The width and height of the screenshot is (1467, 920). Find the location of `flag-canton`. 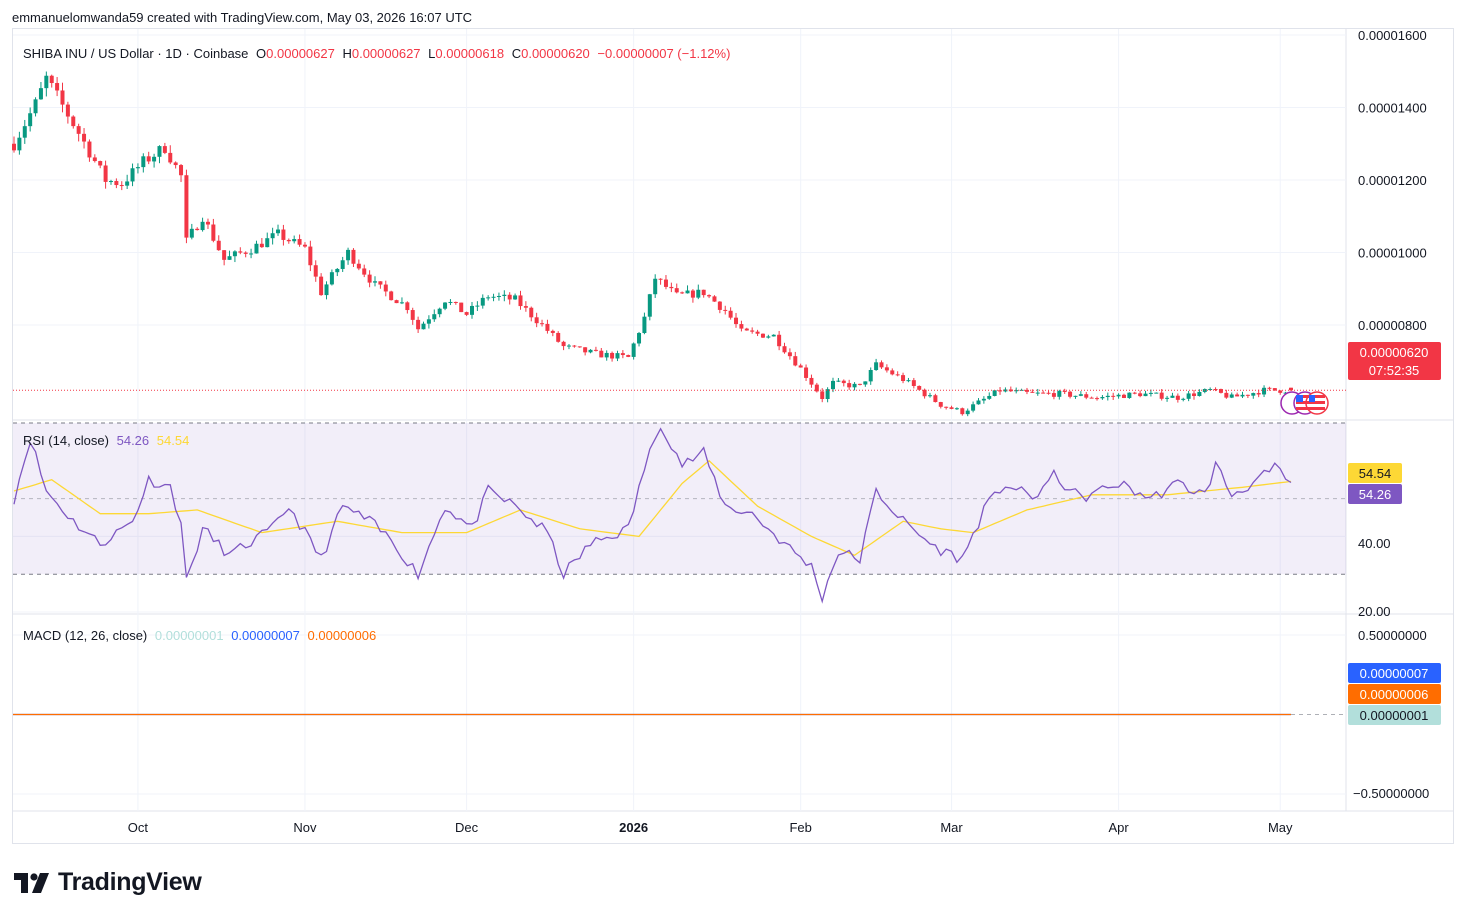

flag-canton is located at coordinates (1312, 398).